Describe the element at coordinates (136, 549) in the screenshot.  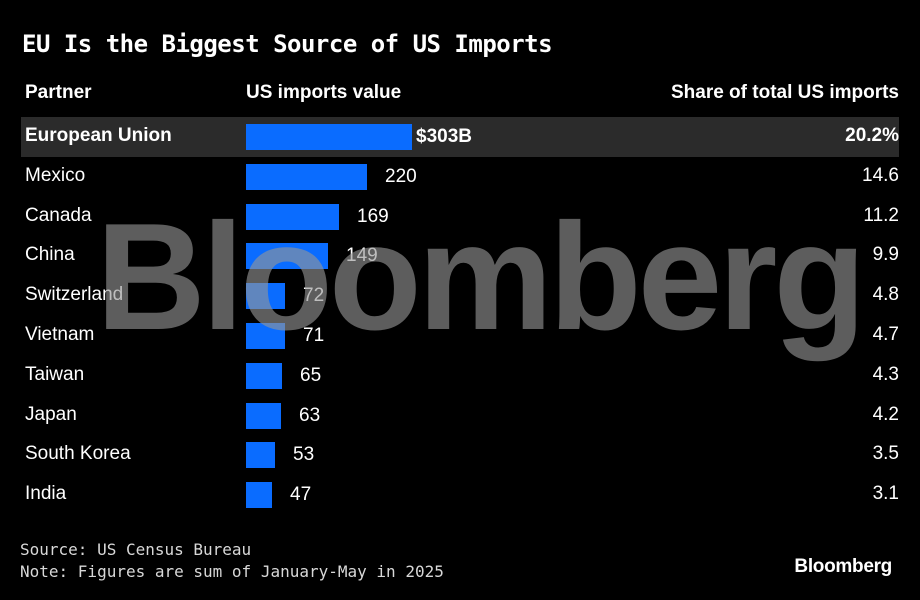
I see `source-note: Source: US Census Bureau` at that location.